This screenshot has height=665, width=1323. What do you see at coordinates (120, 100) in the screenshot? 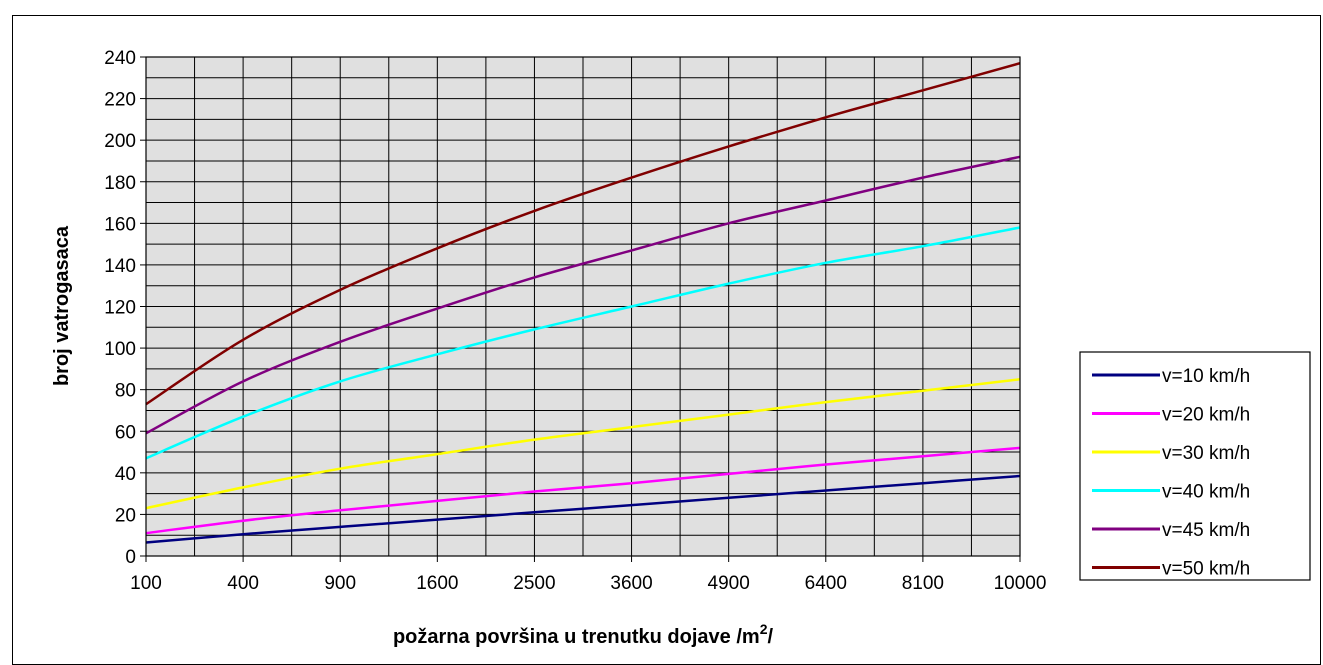
I see `y-tick-label: 220` at bounding box center [120, 100].